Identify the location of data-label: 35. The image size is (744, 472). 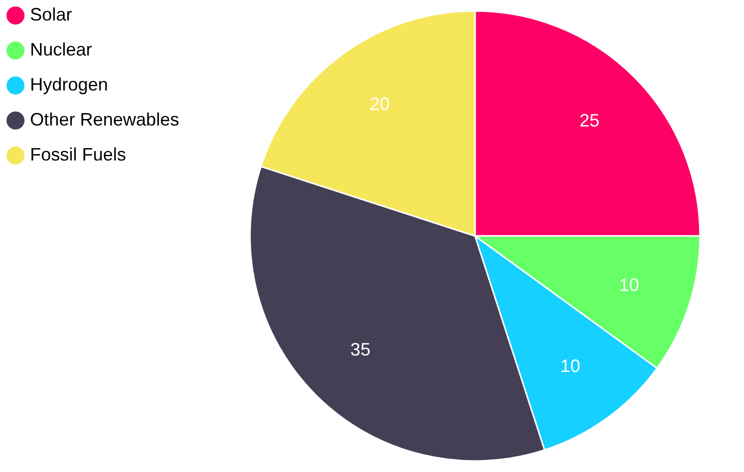
(360, 350).